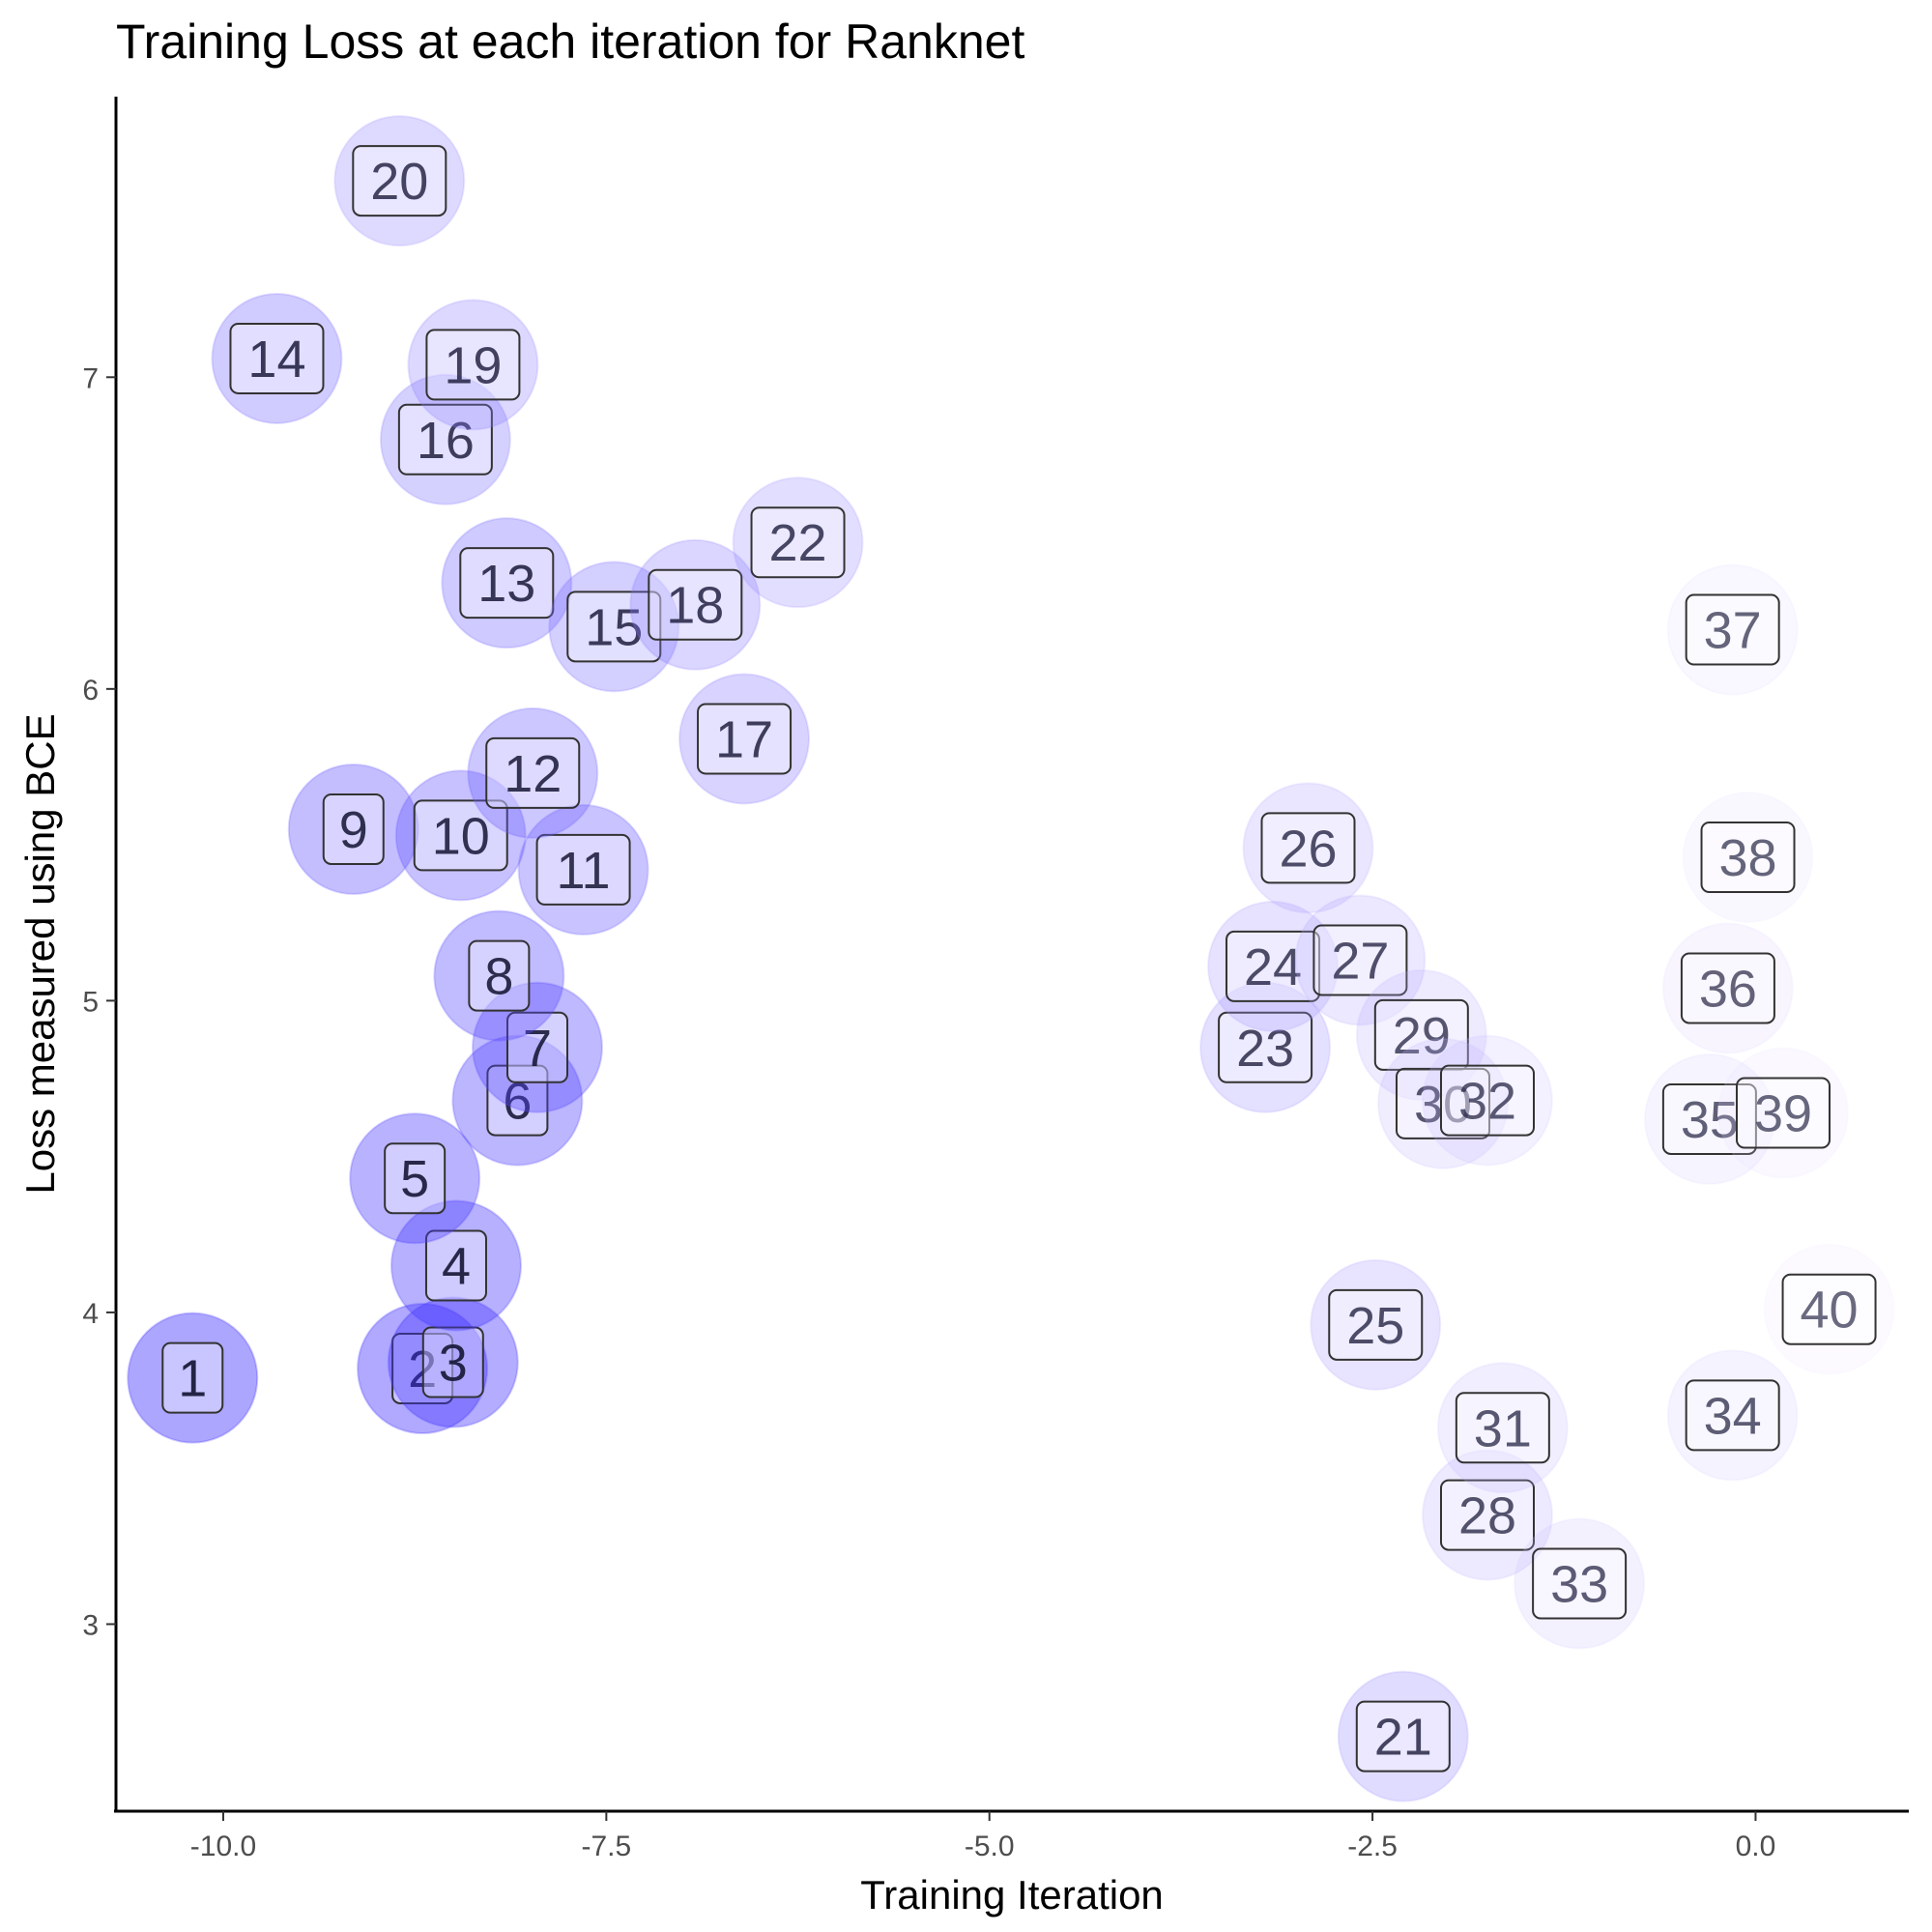 This screenshot has height=1932, width=1932. Describe the element at coordinates (506, 584) in the screenshot. I see `point-label: 13` at that location.